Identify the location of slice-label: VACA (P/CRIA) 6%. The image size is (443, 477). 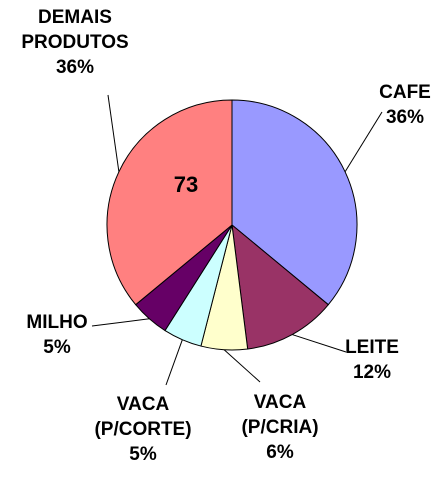
(279, 427).